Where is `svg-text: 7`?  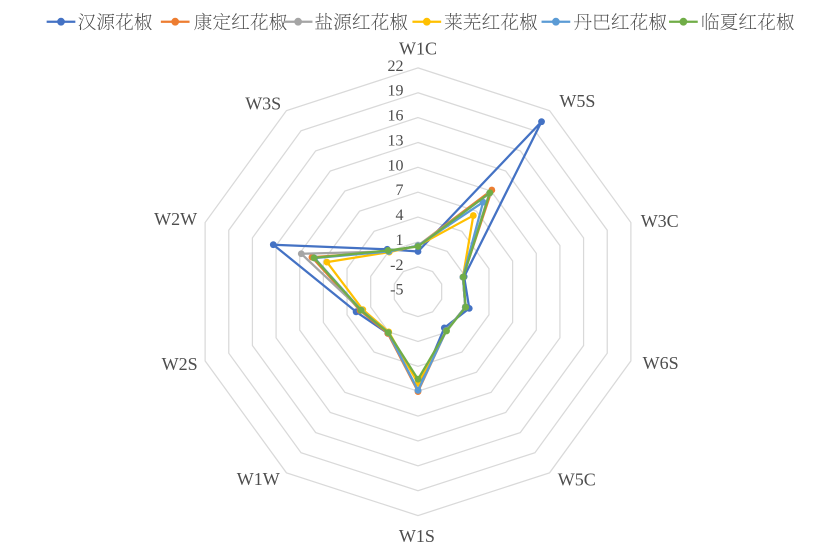 svg-text: 7 is located at coordinates (400, 190).